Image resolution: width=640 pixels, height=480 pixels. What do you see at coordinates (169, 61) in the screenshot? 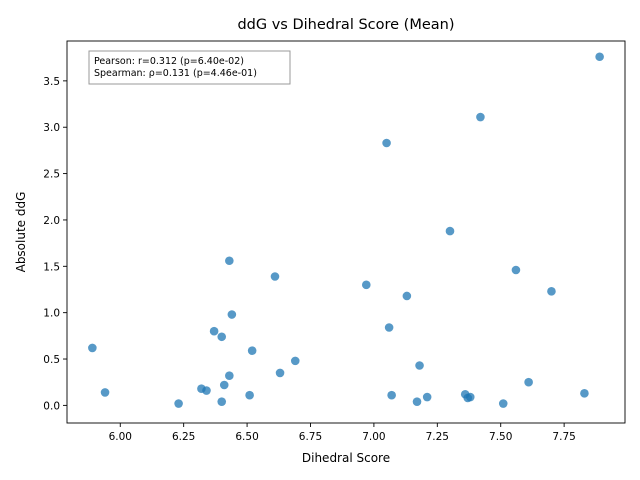
I see `pearson-stat-label: Pearson: r=0.312 (p=6.40e-02)` at bounding box center [169, 61].